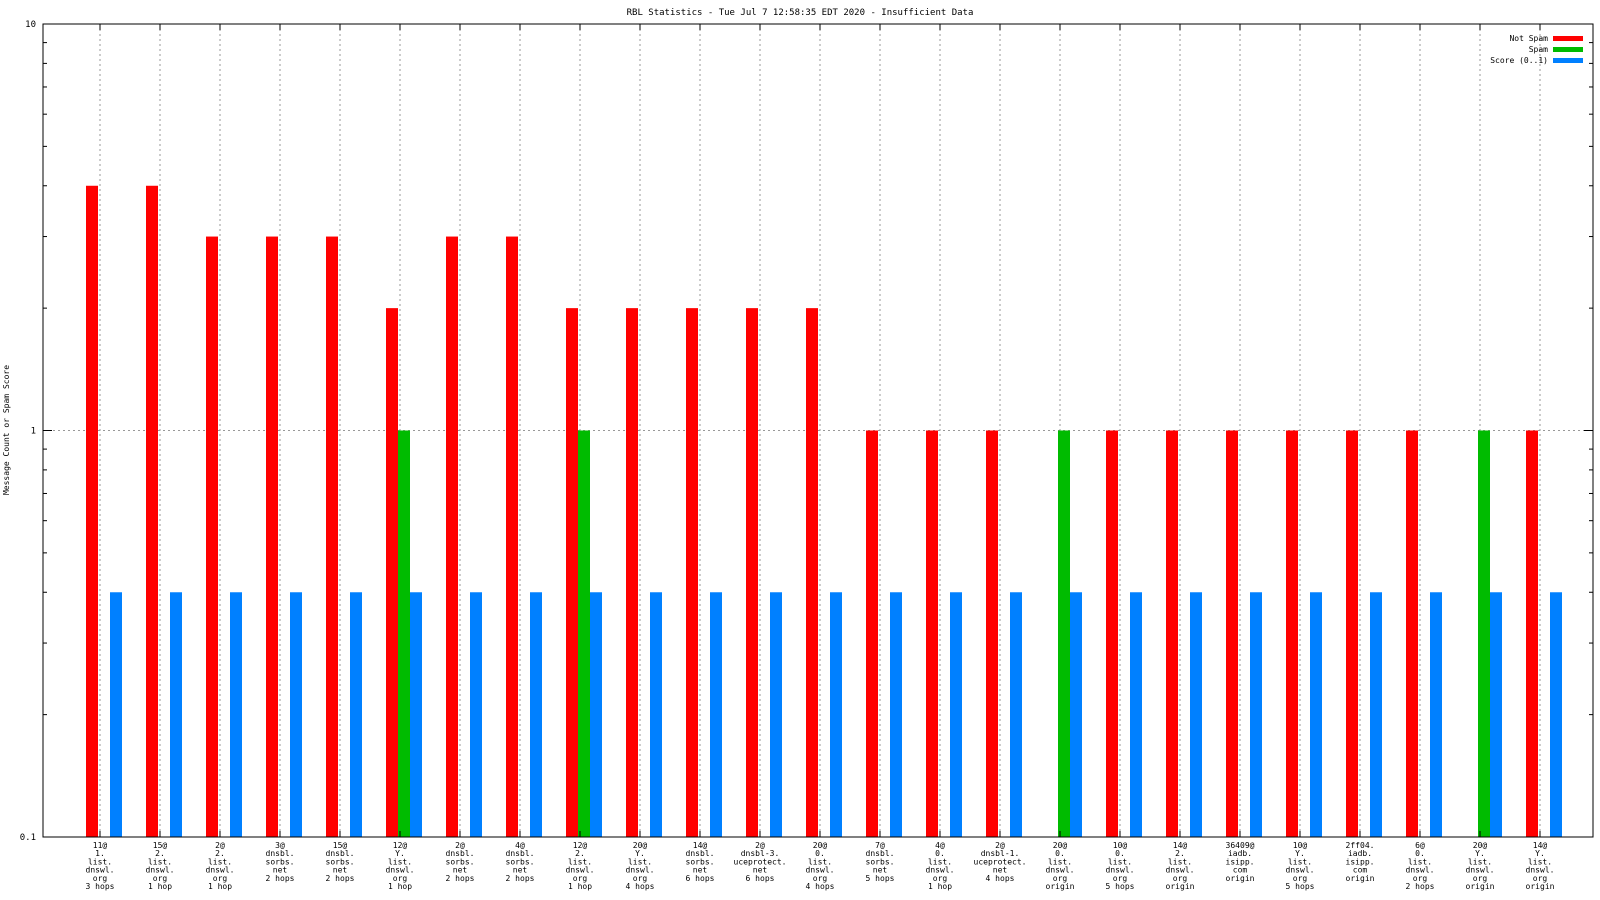  What do you see at coordinates (28, 838) in the screenshot?
I see `y-tick-label: 0.1` at bounding box center [28, 838].